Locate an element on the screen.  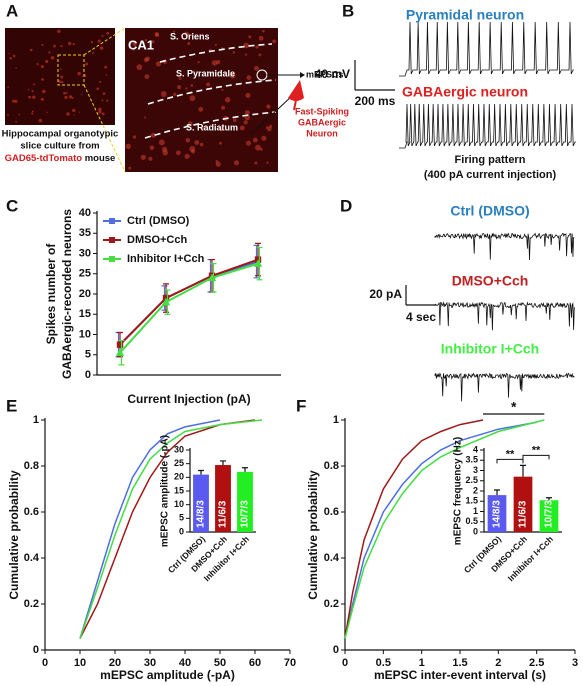
y-tick-label: 5 is located at coordinates (88, 355).